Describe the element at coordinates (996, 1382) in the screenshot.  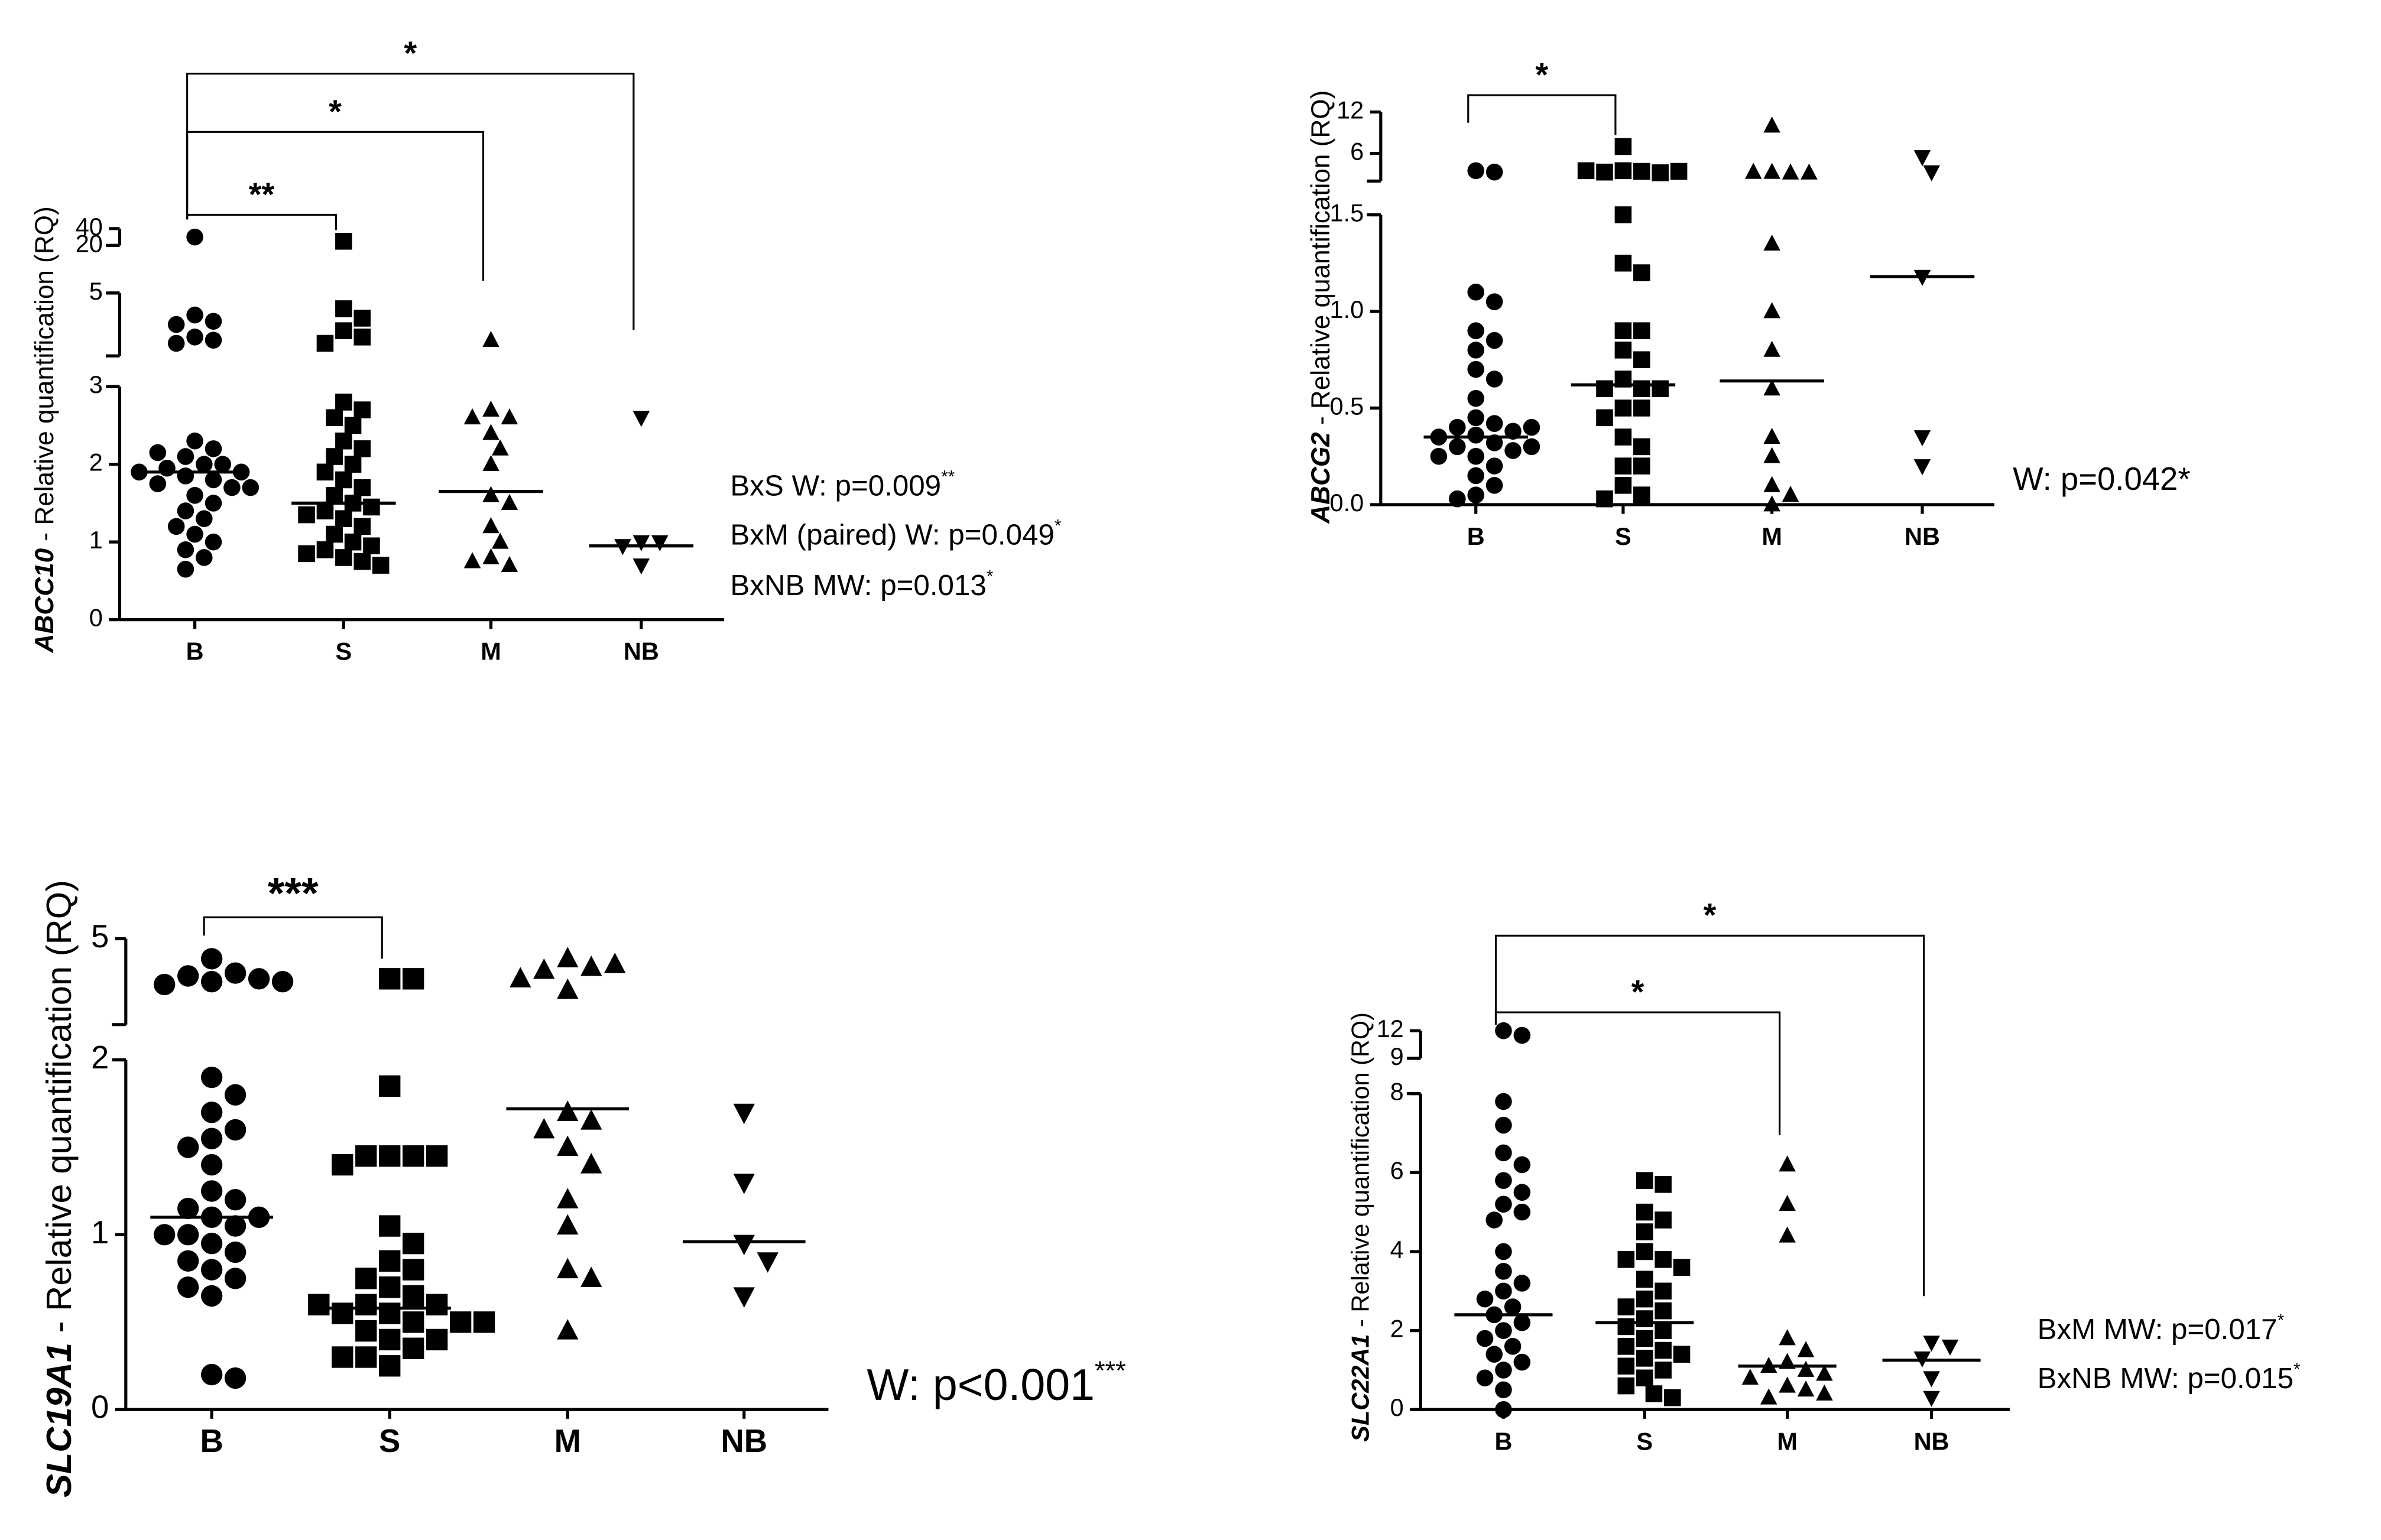
I see `stat-text: W: p<0.001***` at that location.